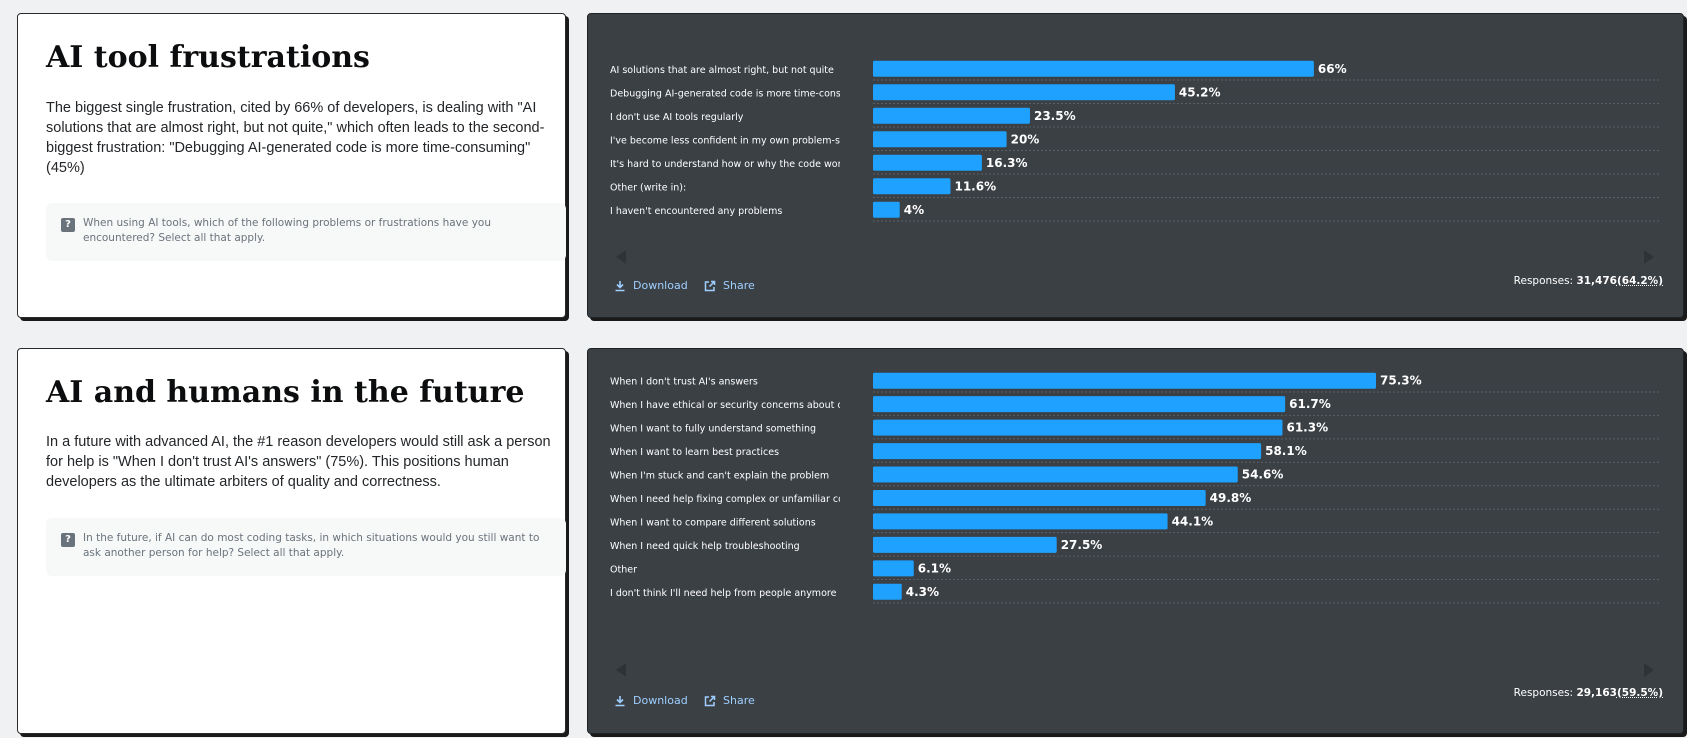 This screenshot has height=738, width=1687. What do you see at coordinates (623, 569) in the screenshot?
I see `category-label: Other` at bounding box center [623, 569].